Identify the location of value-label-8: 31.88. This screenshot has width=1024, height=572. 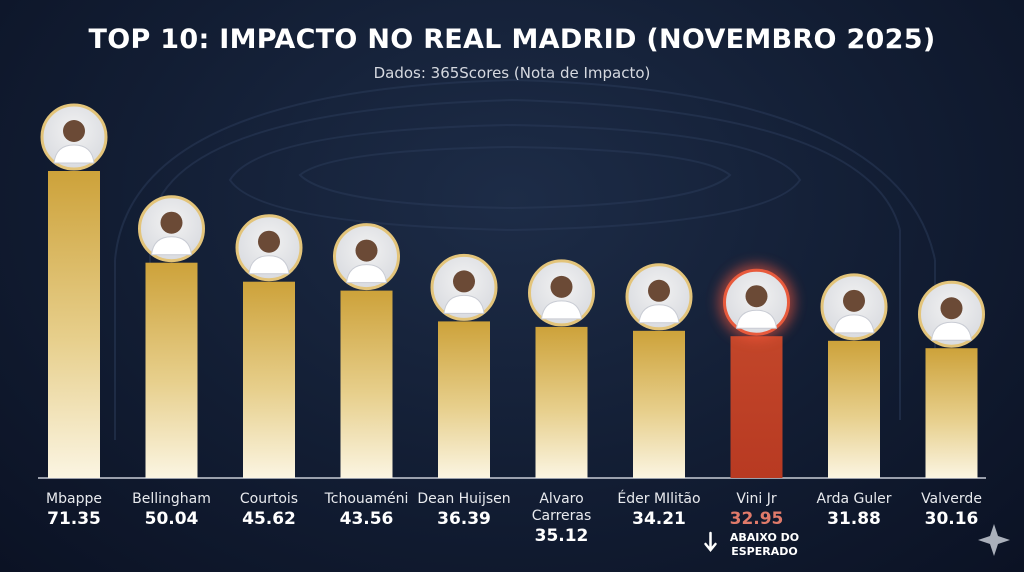
(854, 519).